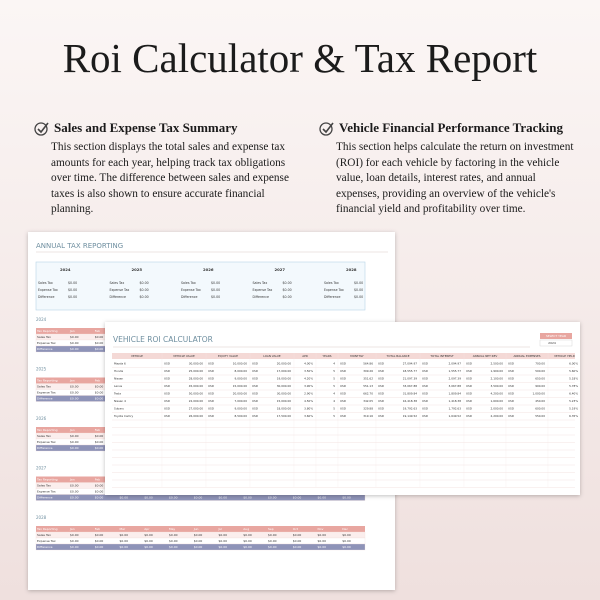  I want to click on cell-text: 19,792.63, so click(410, 409).